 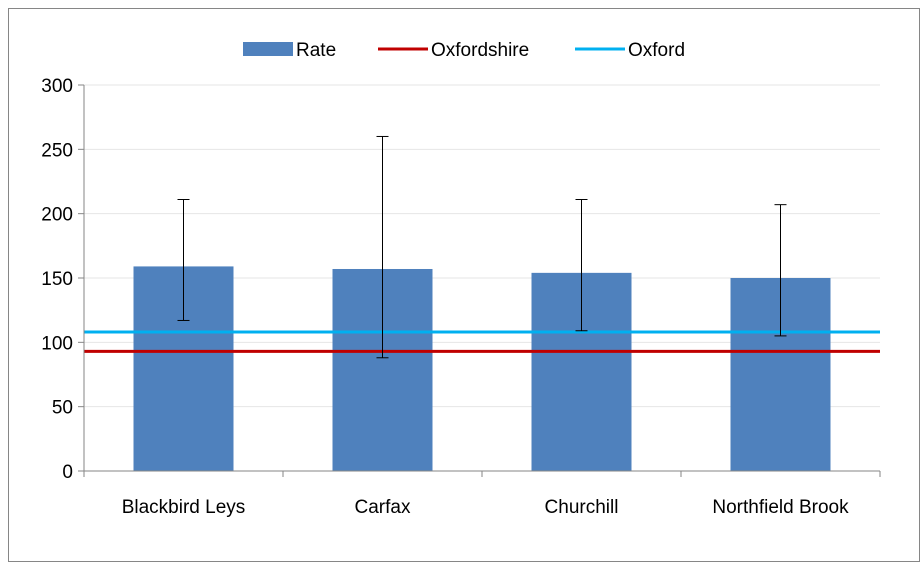 What do you see at coordinates (480, 50) in the screenshot?
I see `legend-label: Oxfordshire` at bounding box center [480, 50].